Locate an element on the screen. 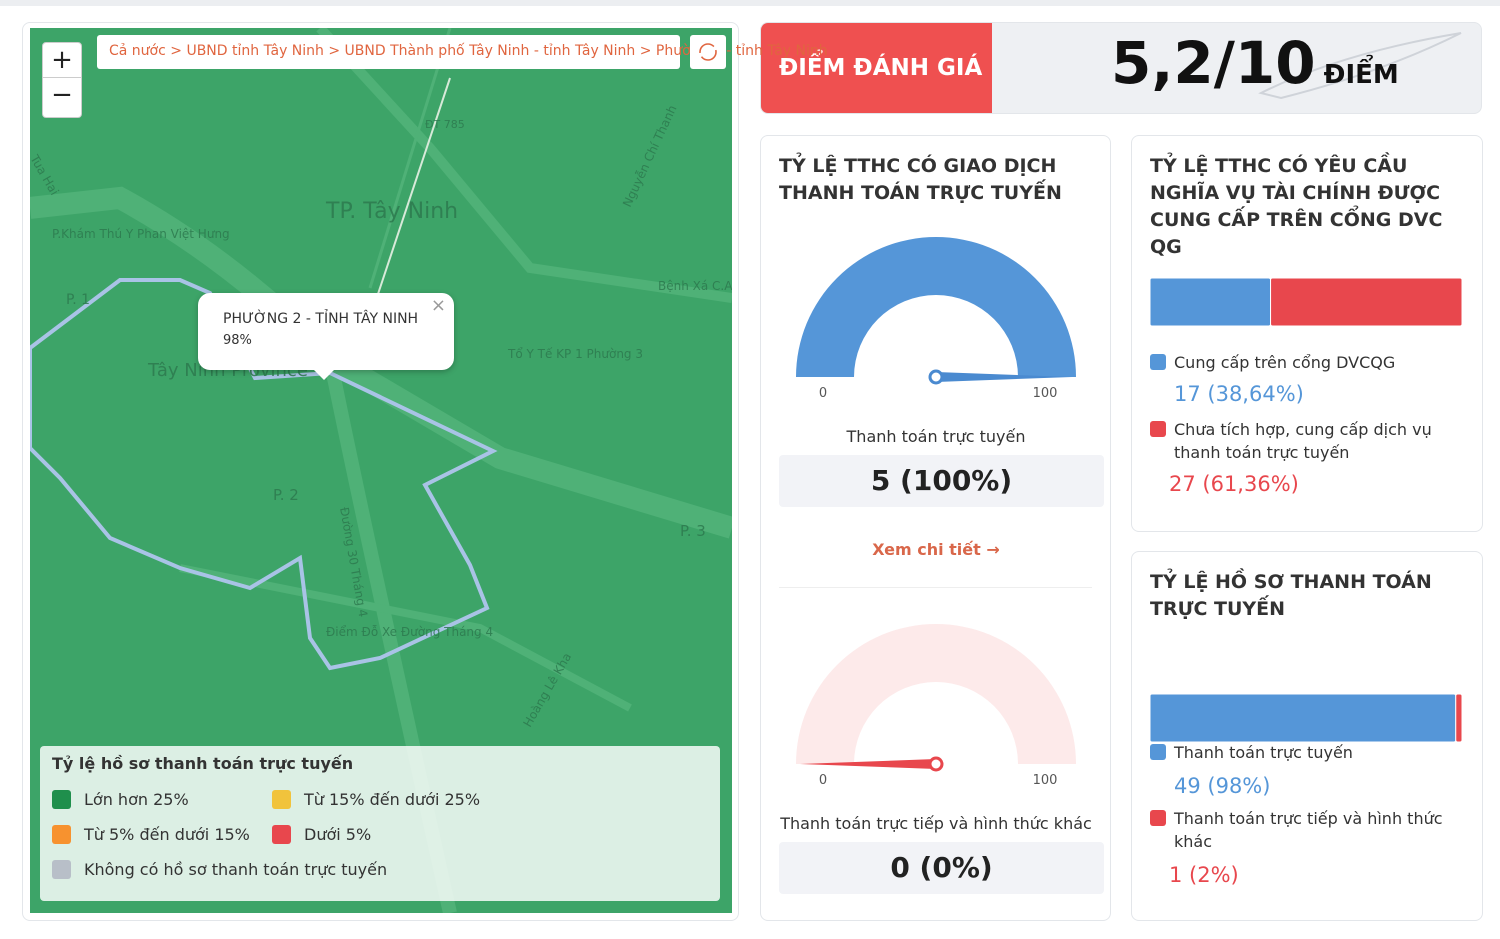  legend-label: Thanh toán trực tiếp và hình thức khác is located at coordinates (1308, 830).